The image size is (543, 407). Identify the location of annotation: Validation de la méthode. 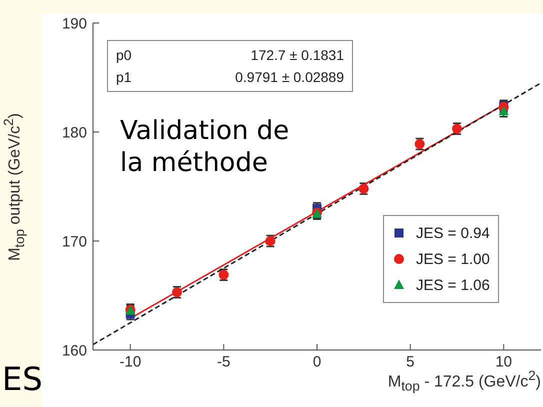
(205, 147).